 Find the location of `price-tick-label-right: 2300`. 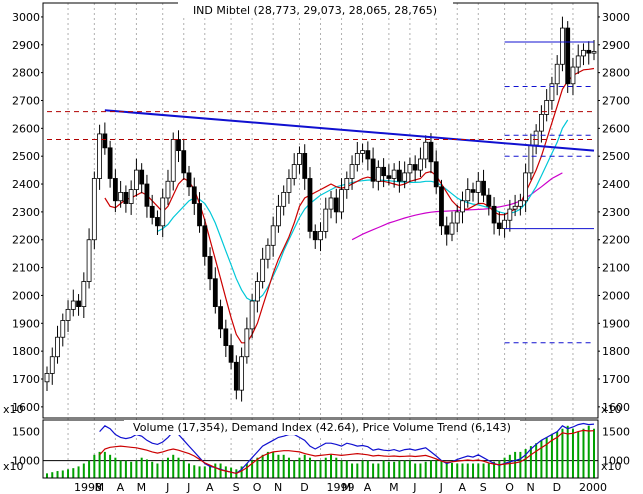

price-tick-label-right: 2300 is located at coordinates (616, 212).